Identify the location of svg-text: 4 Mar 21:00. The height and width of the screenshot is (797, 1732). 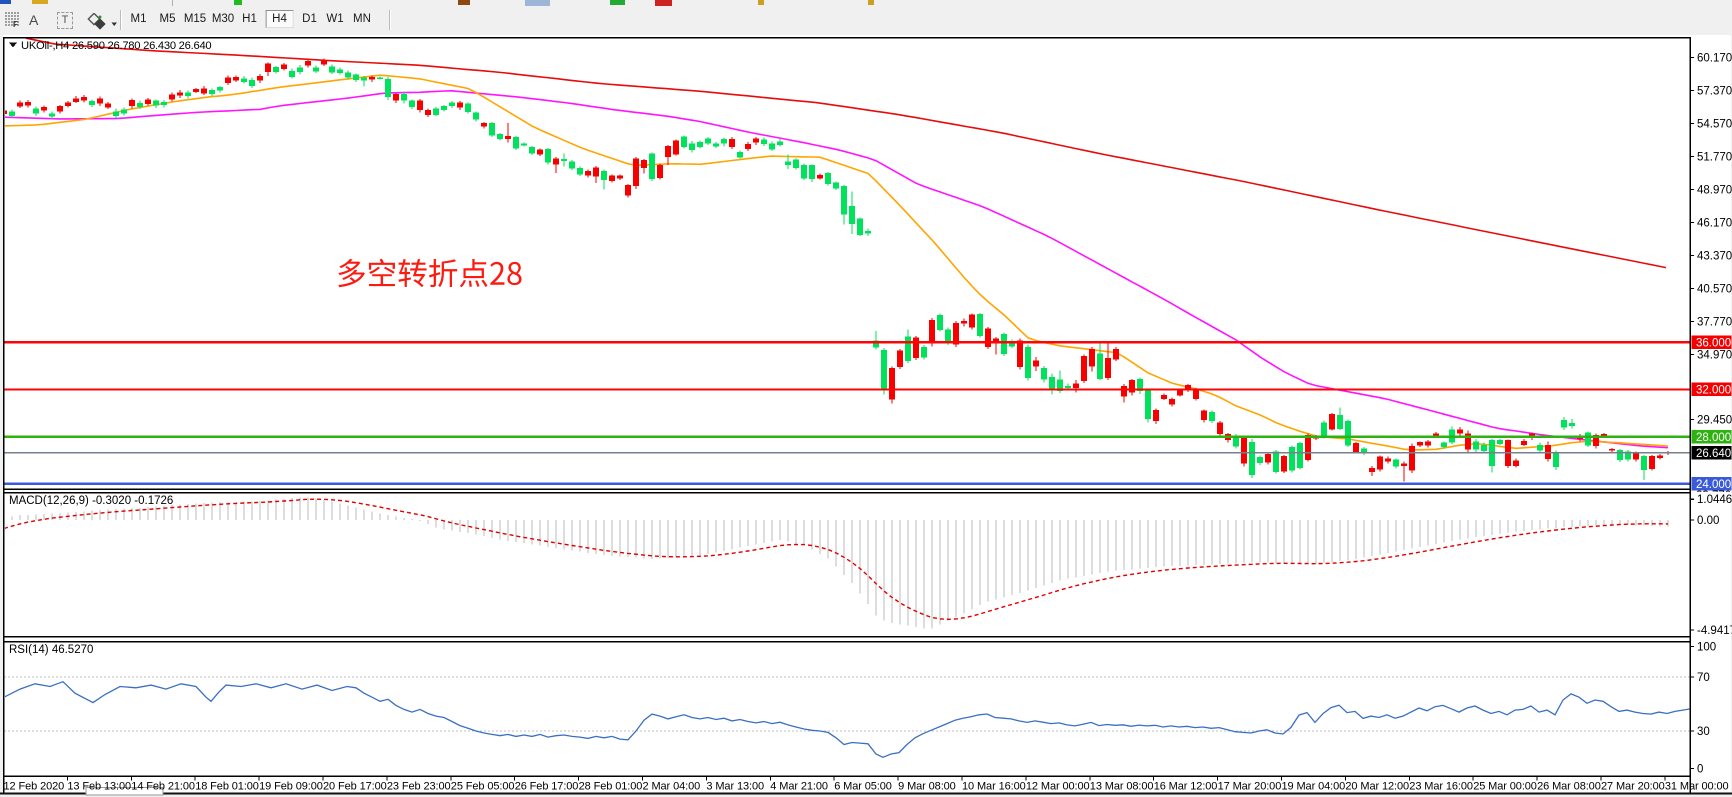
(799, 787).